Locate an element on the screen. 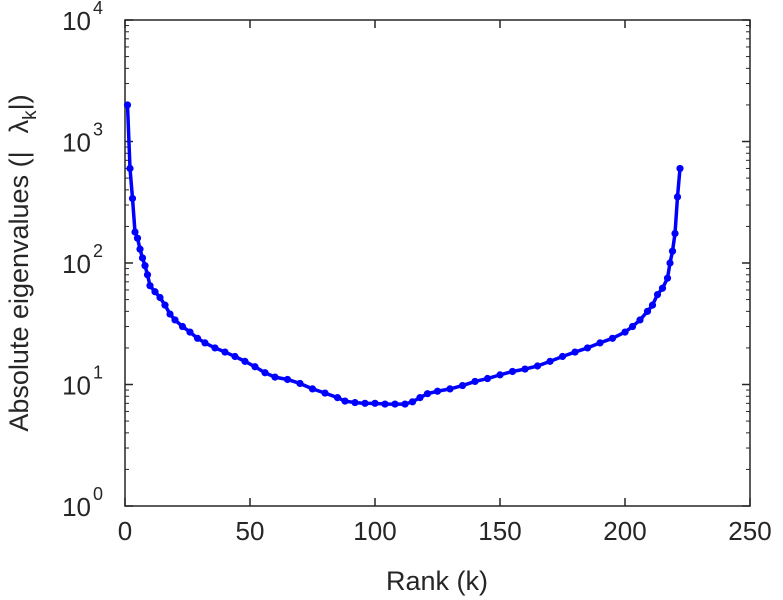 The height and width of the screenshot is (600, 783). y-tick-label-exponent: 2 is located at coordinates (98, 251).